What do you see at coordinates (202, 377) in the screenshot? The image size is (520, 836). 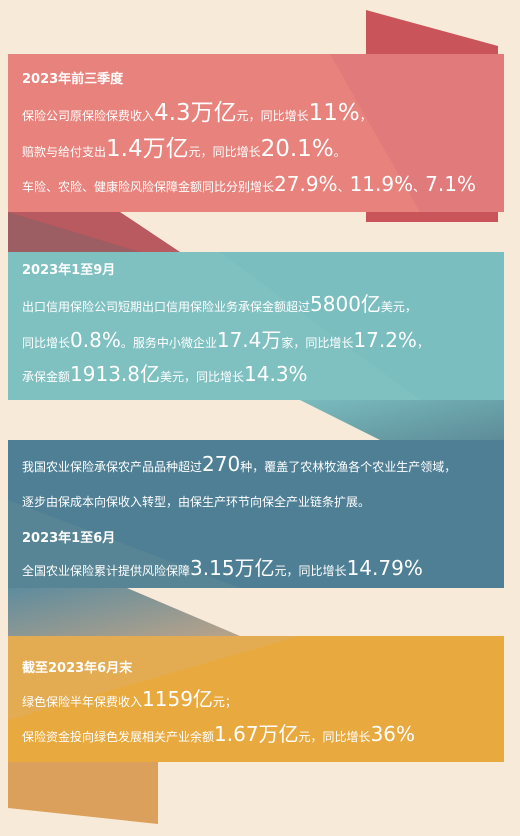 I see `text: 美元，同比增长` at bounding box center [202, 377].